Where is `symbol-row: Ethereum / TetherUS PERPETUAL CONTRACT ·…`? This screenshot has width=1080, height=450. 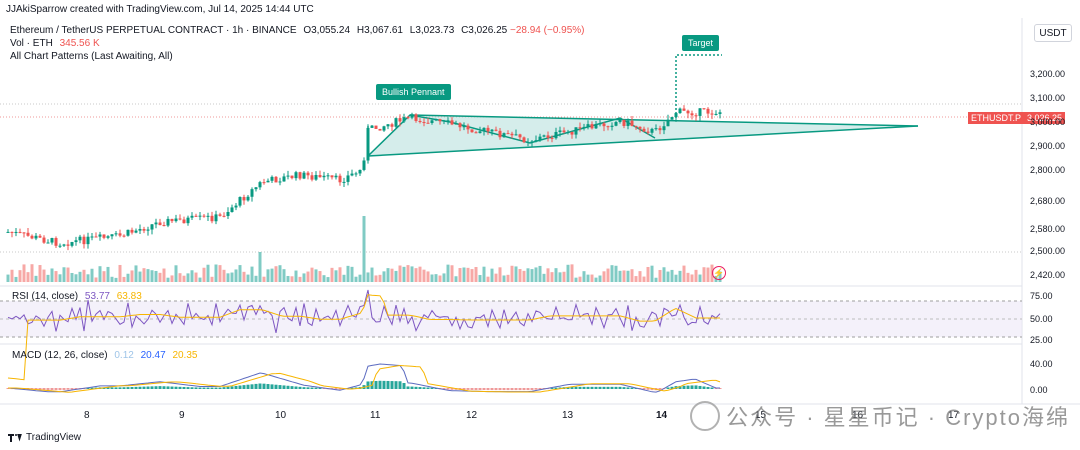
symbol-row: Ethereum / TetherUS PERPETUAL CONTRACT ·… is located at coordinates (297, 30).